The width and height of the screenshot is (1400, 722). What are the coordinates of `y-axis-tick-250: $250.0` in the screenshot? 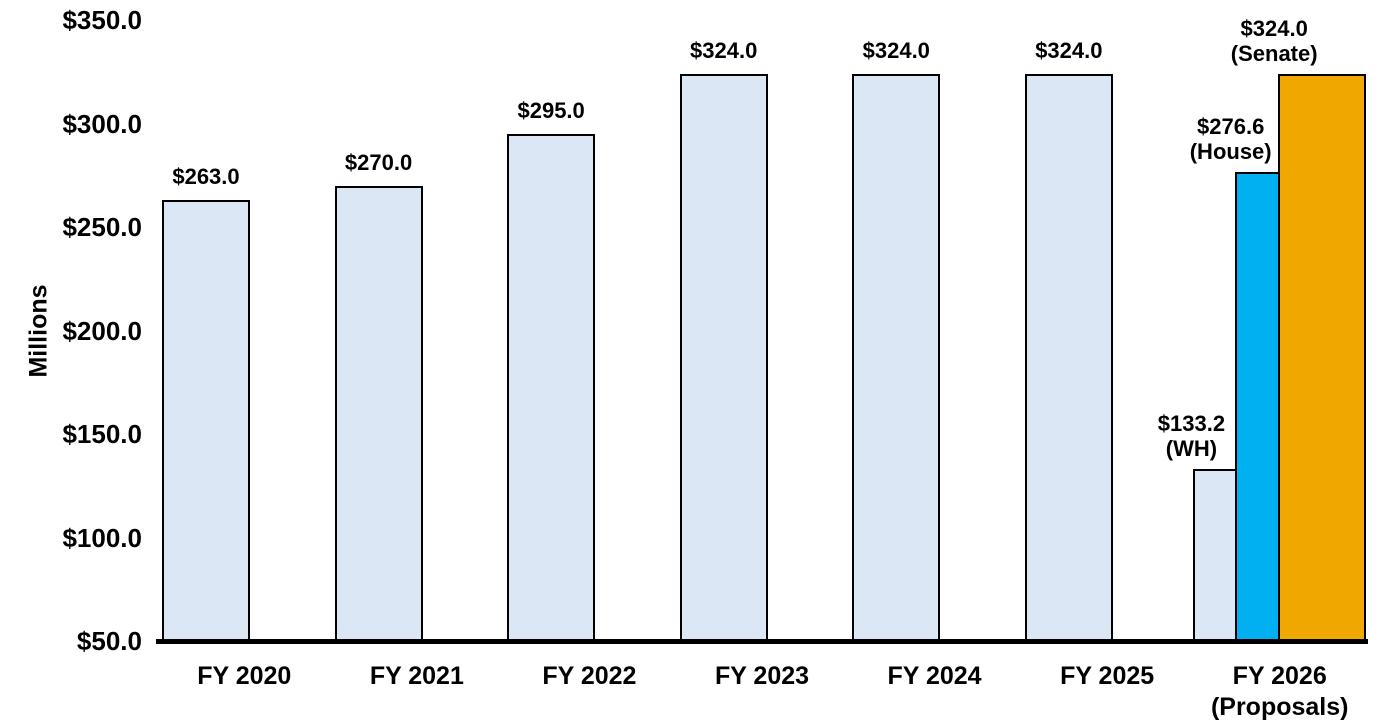 It's located at (102, 227).